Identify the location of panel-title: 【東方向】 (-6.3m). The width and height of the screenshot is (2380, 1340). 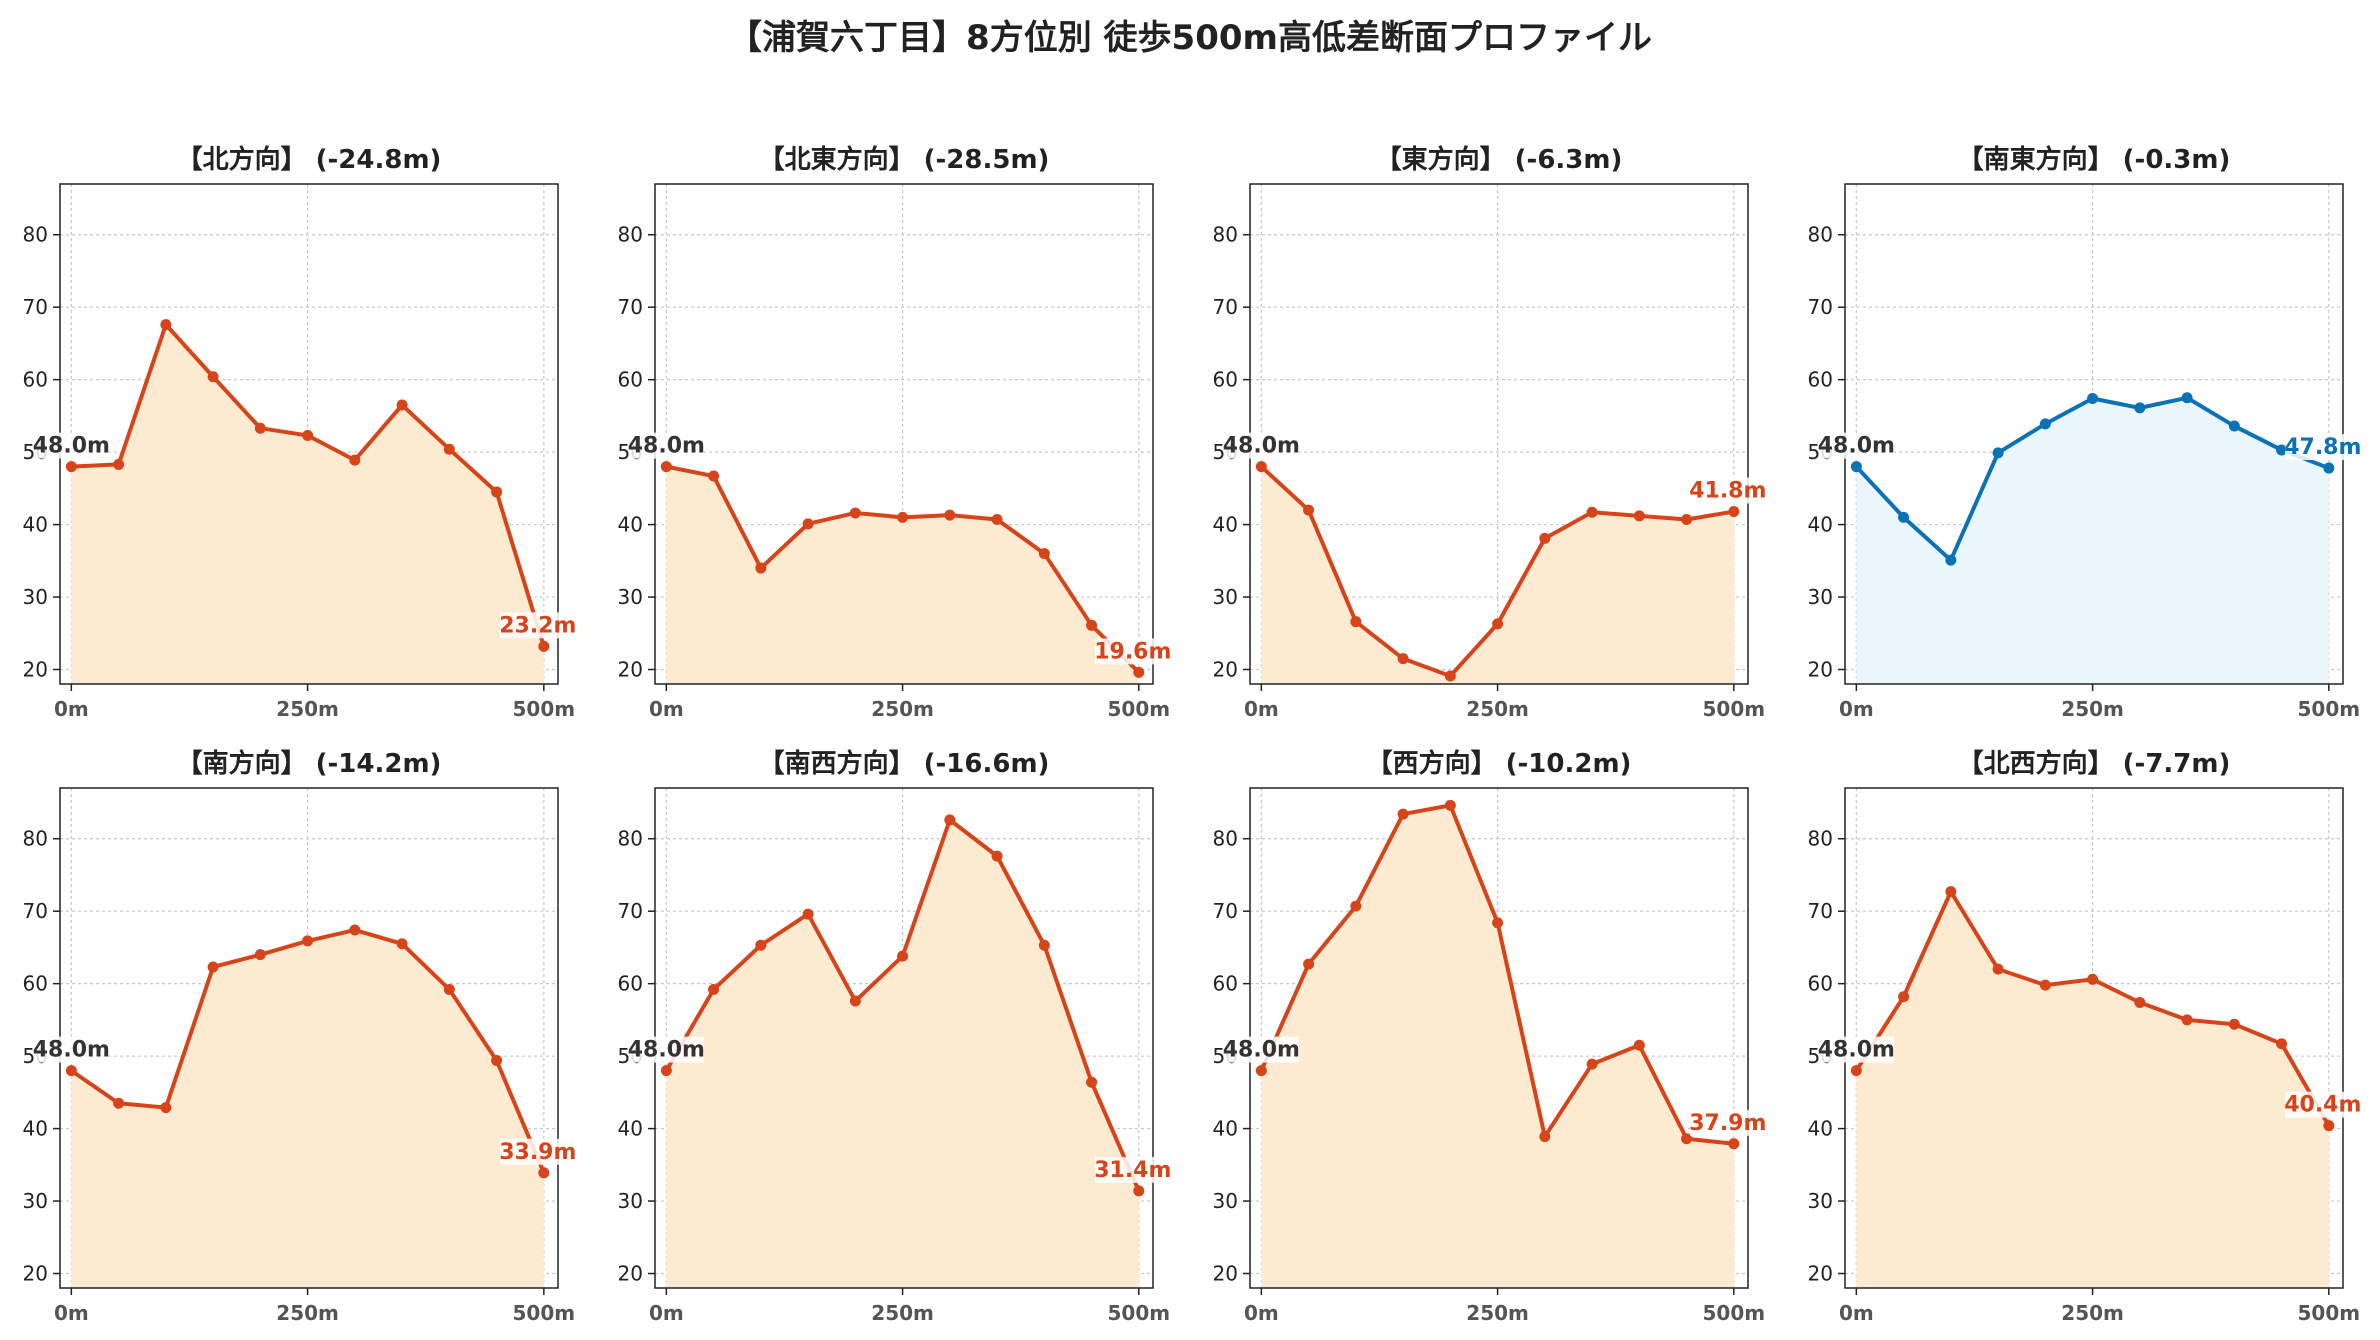
(1499, 159).